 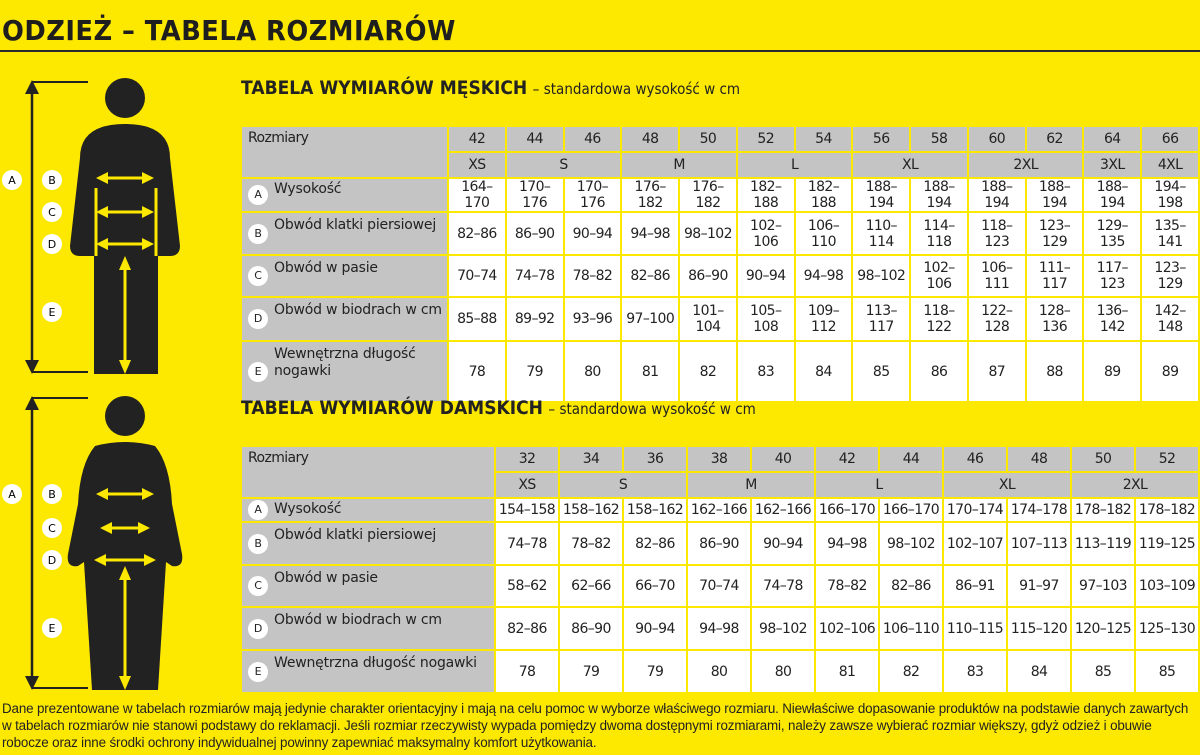 I want to click on size-letter: 2XL, so click(x=1135, y=485).